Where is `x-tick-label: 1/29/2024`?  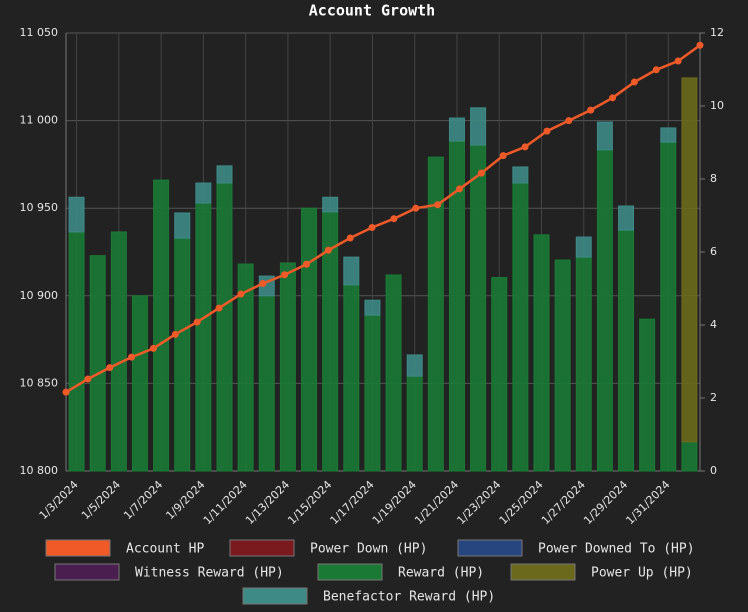 x-tick-label: 1/29/2024 is located at coordinates (605, 502).